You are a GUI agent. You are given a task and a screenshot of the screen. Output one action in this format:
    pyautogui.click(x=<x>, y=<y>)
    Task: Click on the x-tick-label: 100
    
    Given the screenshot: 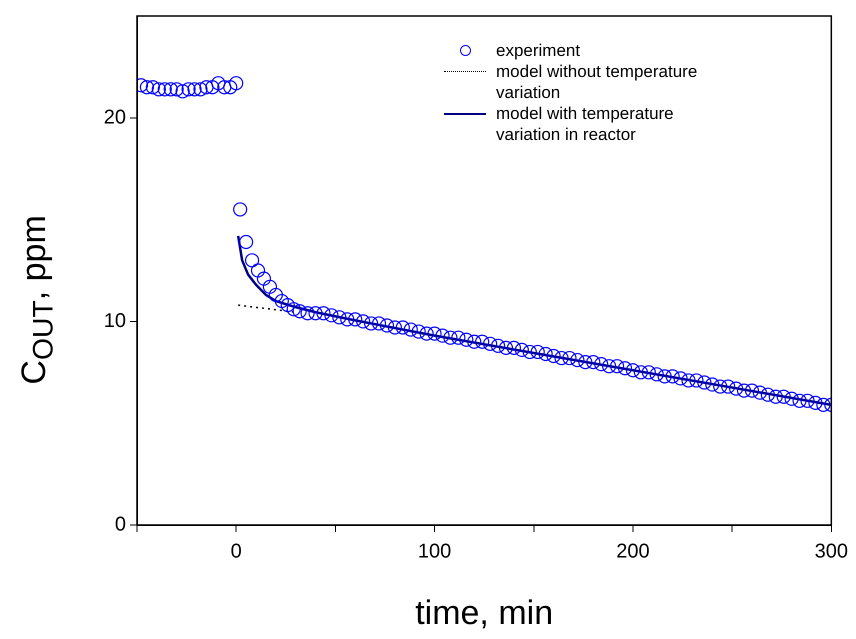 What is the action you would take?
    pyautogui.click(x=435, y=551)
    